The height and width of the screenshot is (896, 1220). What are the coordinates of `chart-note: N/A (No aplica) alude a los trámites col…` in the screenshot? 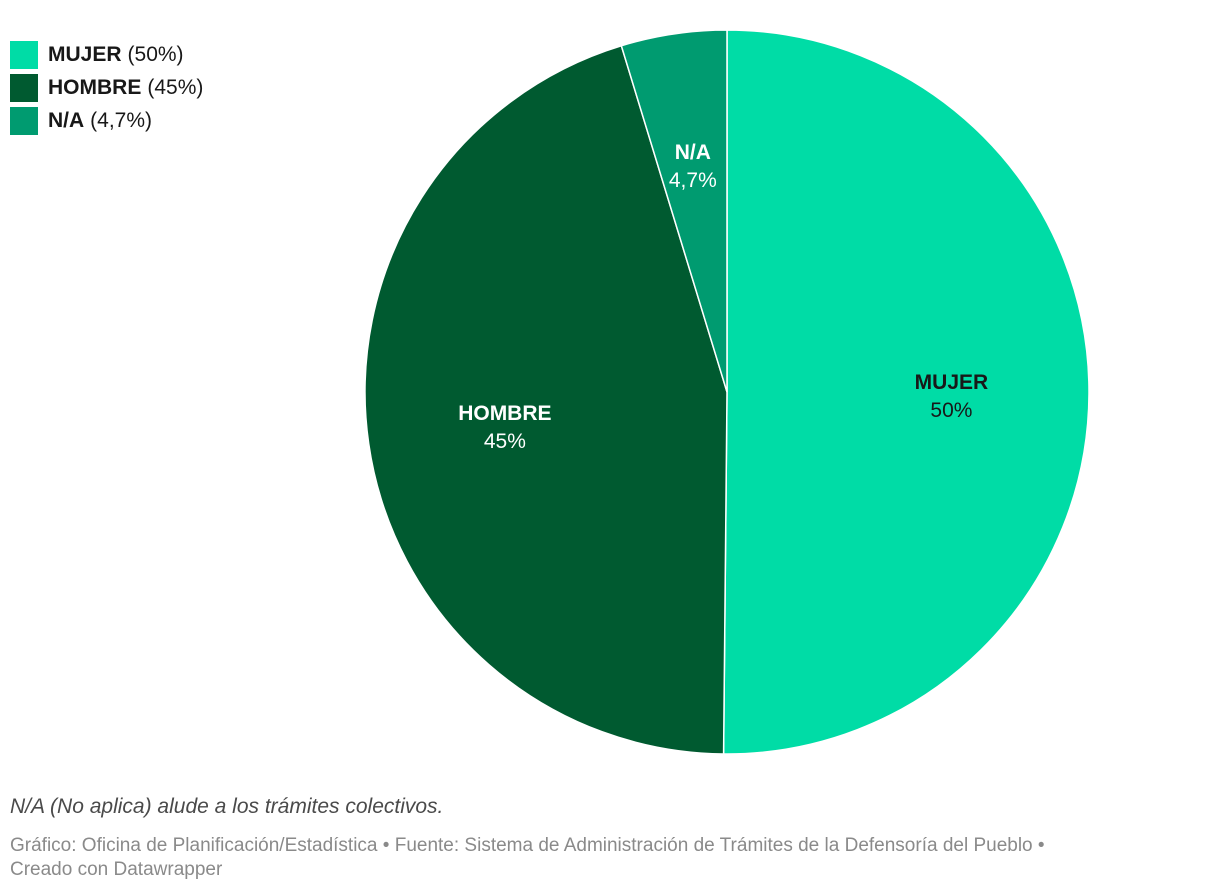 It's located at (227, 806).